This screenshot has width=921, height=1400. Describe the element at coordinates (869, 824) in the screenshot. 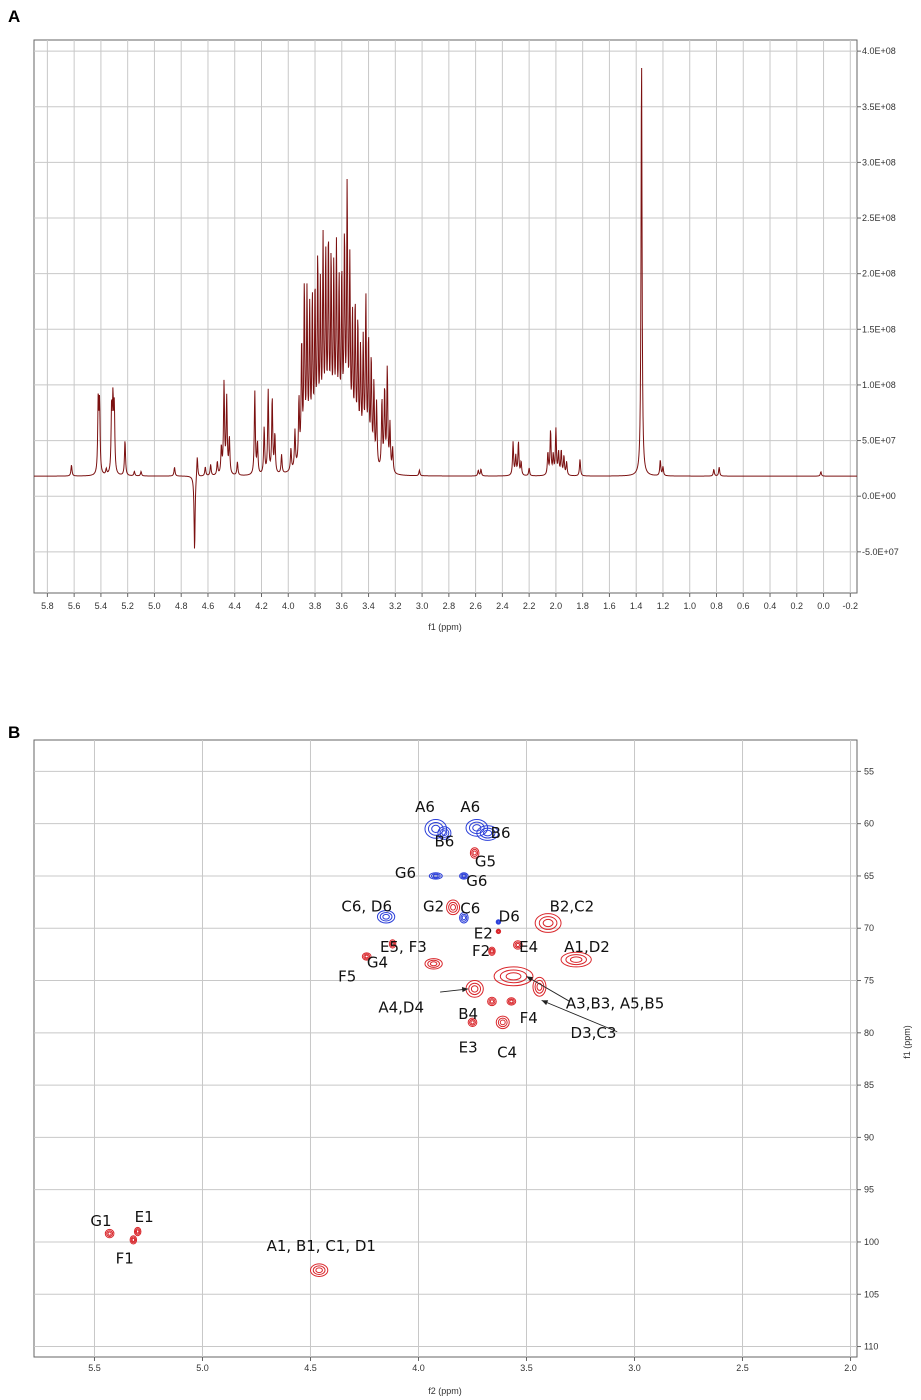

I see `panel-b-y-tick-label: 60` at that location.